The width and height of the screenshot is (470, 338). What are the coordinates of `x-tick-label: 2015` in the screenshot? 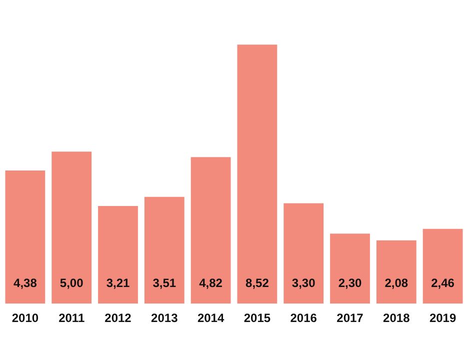 It's located at (257, 318).